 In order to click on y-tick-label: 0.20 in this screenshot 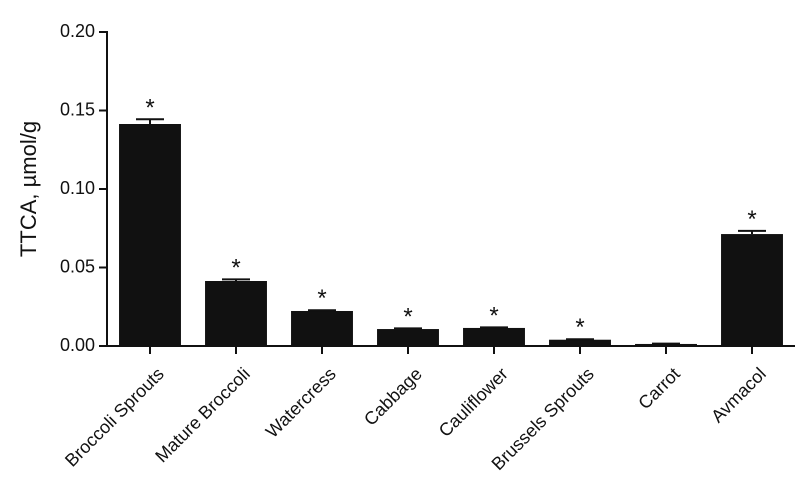, I will do `click(77, 31)`.